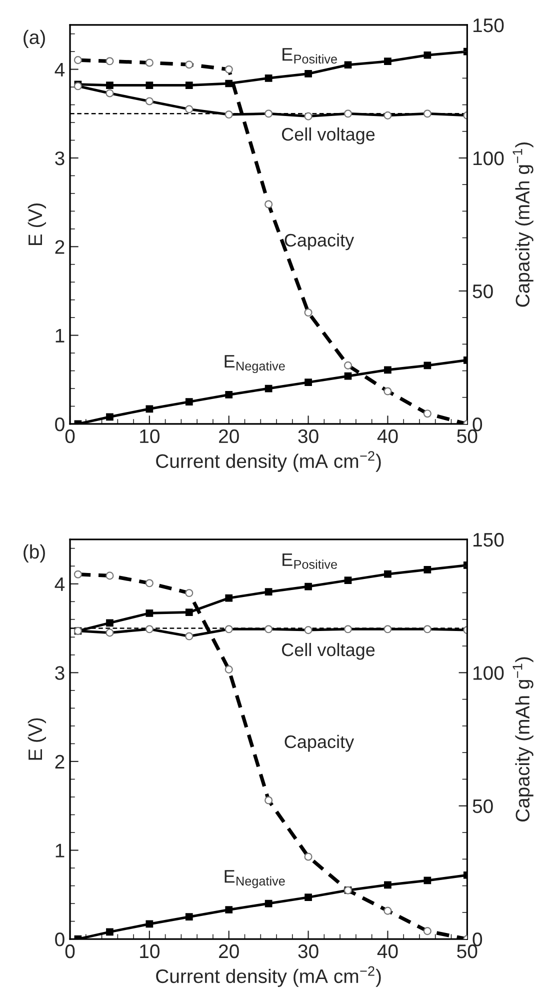  I want to click on chart-title: (b), so click(34, 553).